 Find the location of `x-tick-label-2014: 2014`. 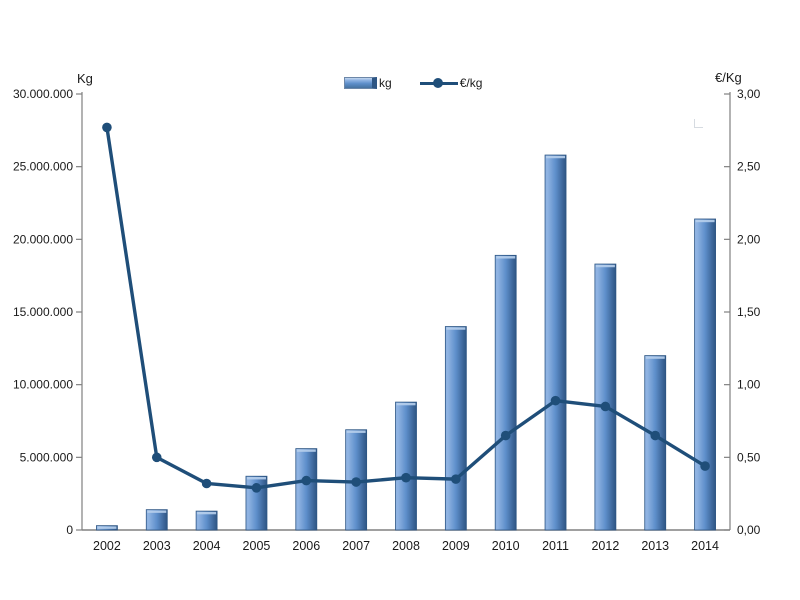

x-tick-label-2014: 2014 is located at coordinates (705, 546).